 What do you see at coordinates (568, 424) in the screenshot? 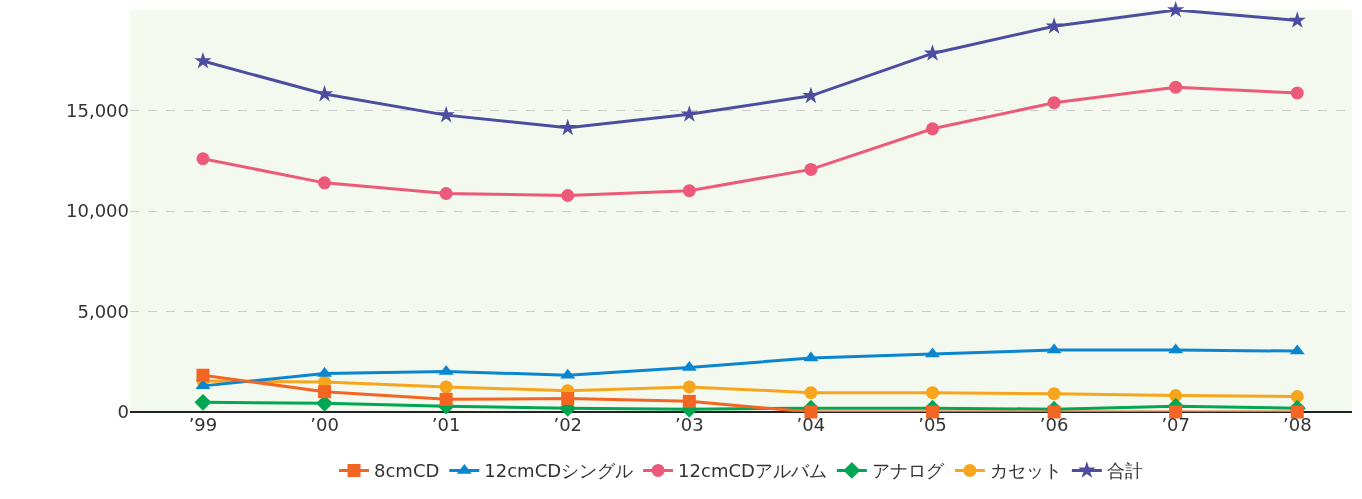
I see `x-tick-label: ’02` at bounding box center [568, 424].